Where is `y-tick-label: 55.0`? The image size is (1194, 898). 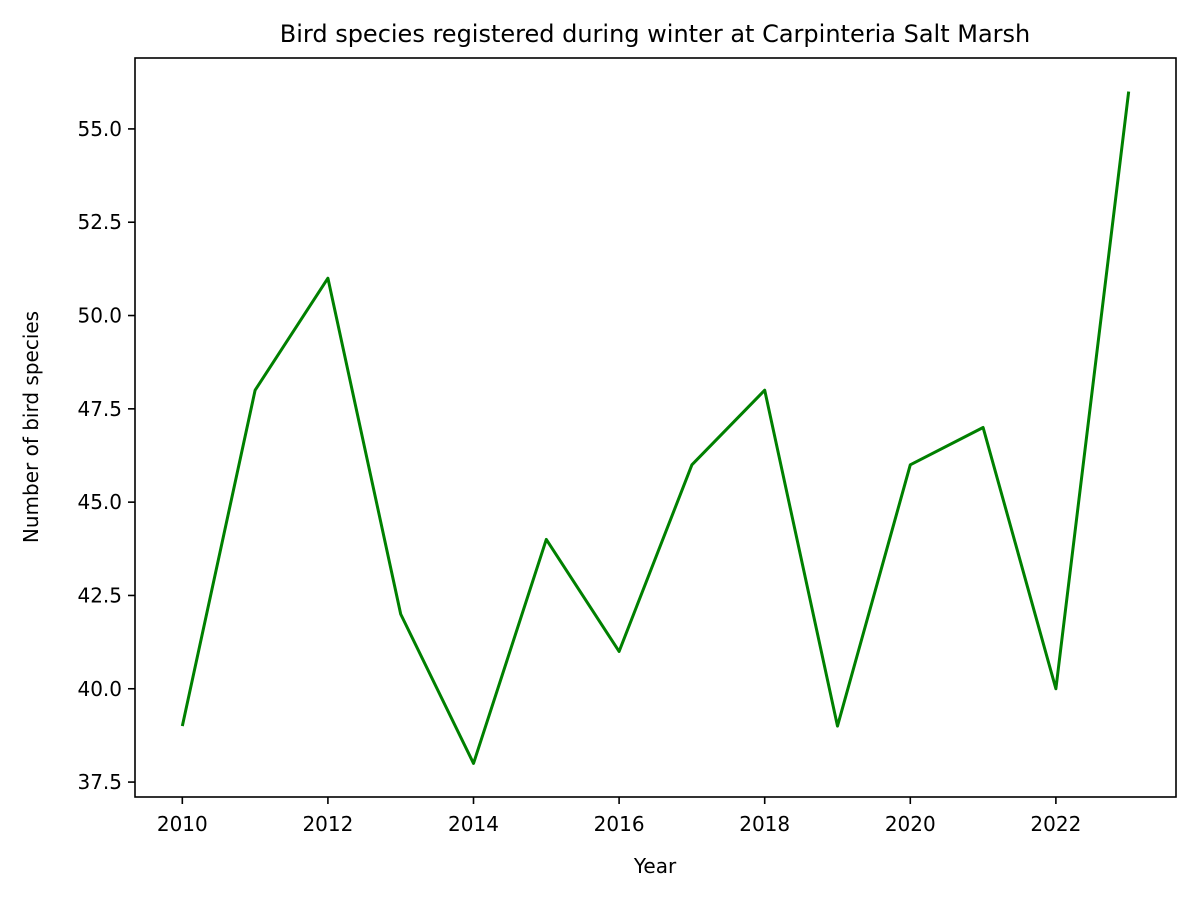 y-tick-label: 55.0 is located at coordinates (99, 129).